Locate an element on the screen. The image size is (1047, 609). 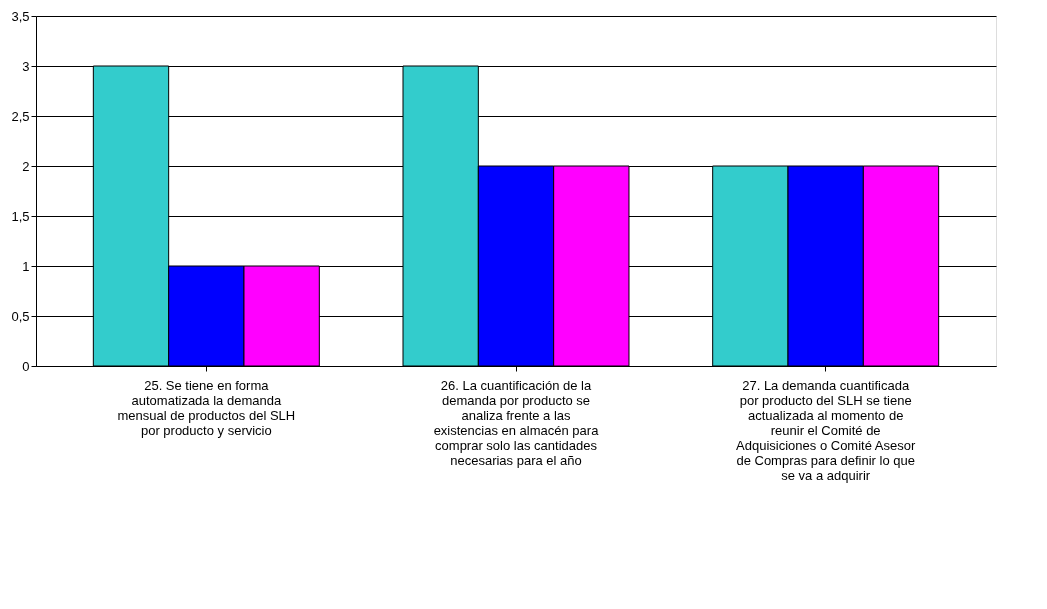
y-tick-label: 2 is located at coordinates (26, 166).